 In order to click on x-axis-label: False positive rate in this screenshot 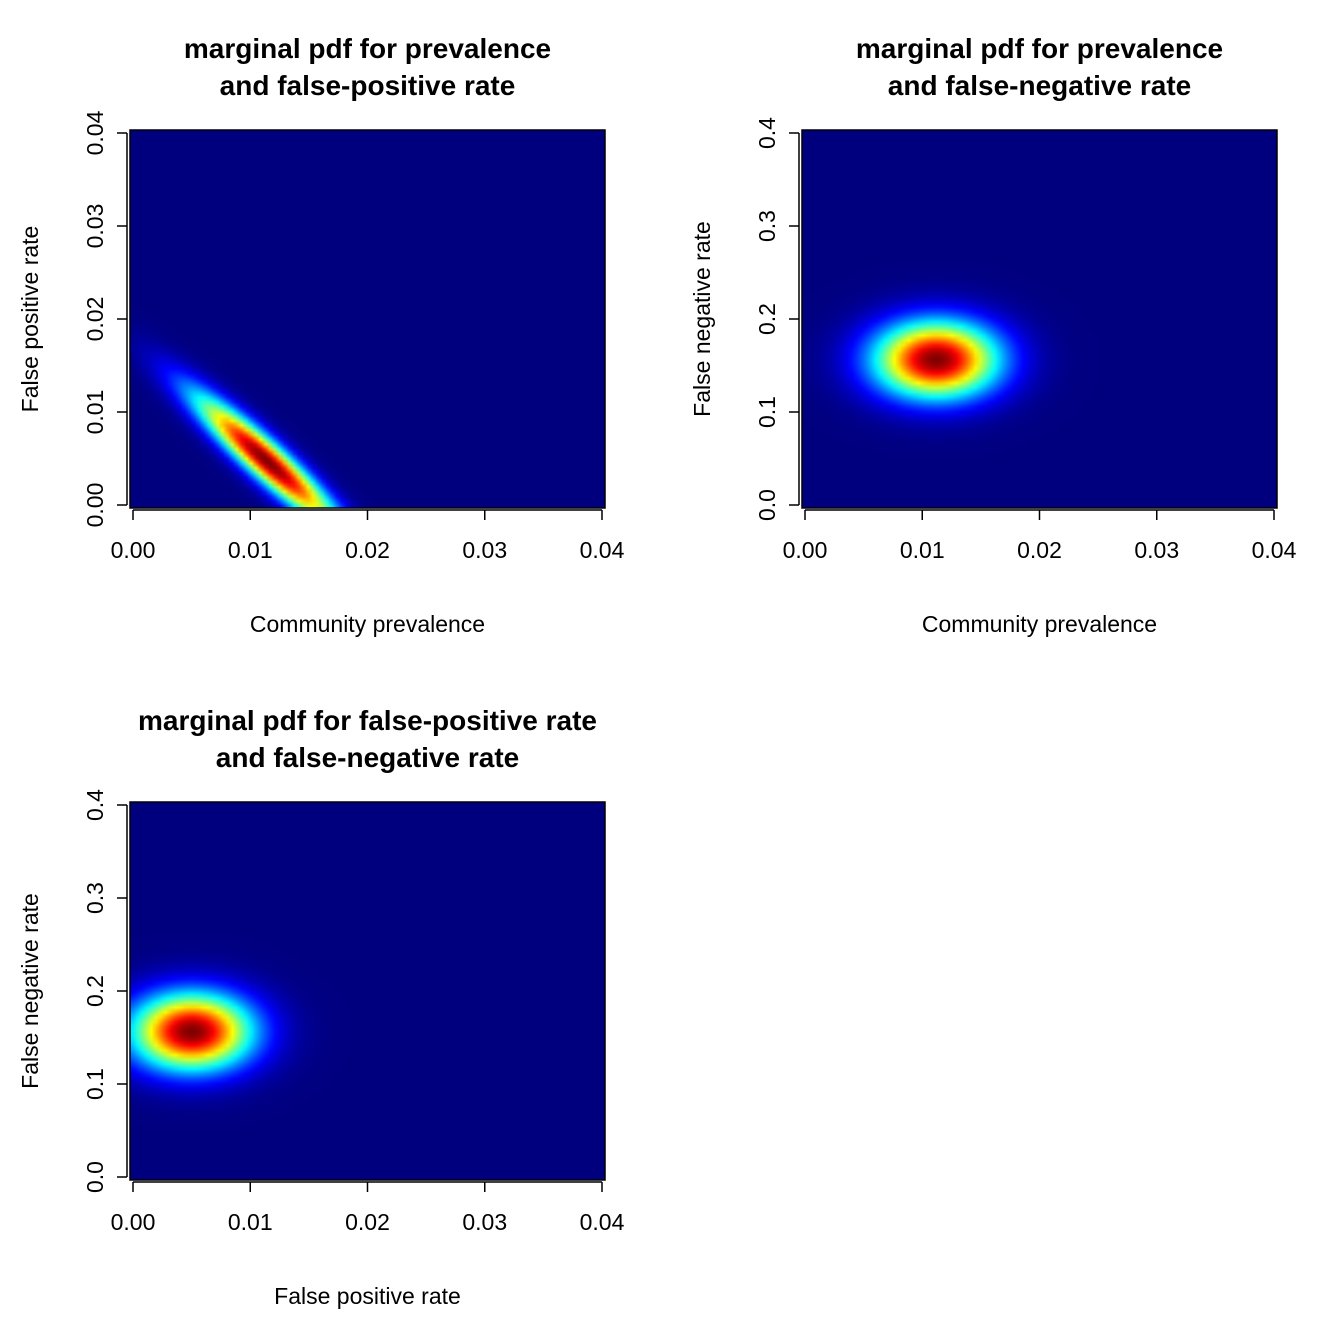, I will do `click(367, 1296)`.